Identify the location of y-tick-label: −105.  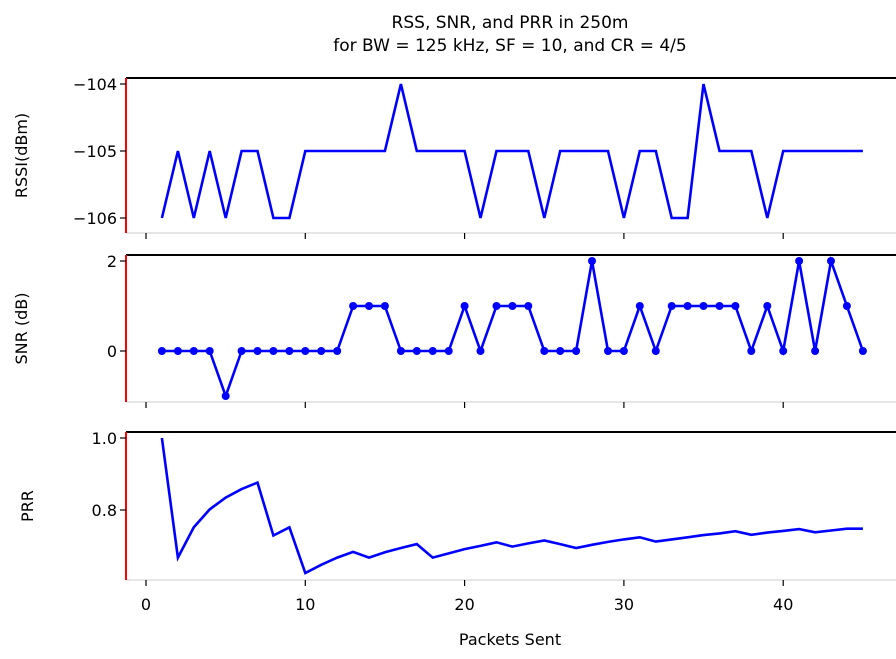
(95, 151).